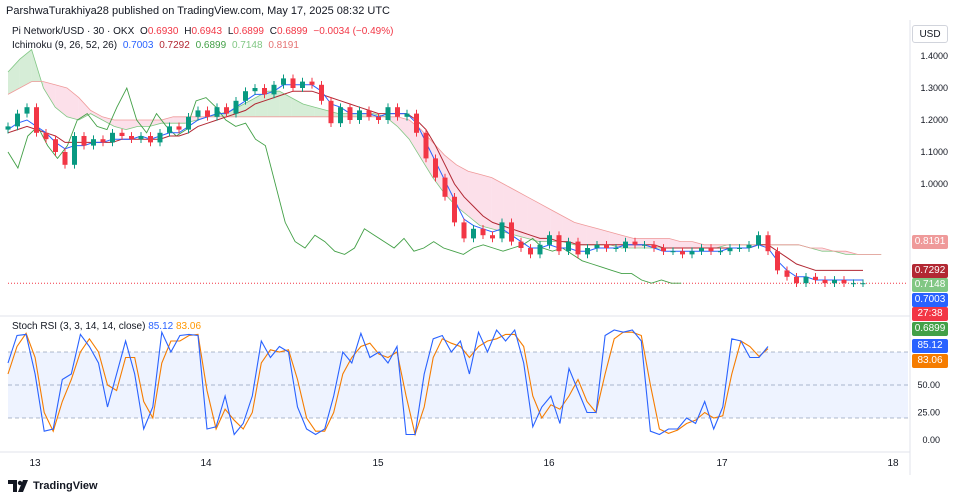 The width and height of the screenshot is (960, 500). I want to click on ichimoku-span-a-value: 0.7148, so click(247, 45).